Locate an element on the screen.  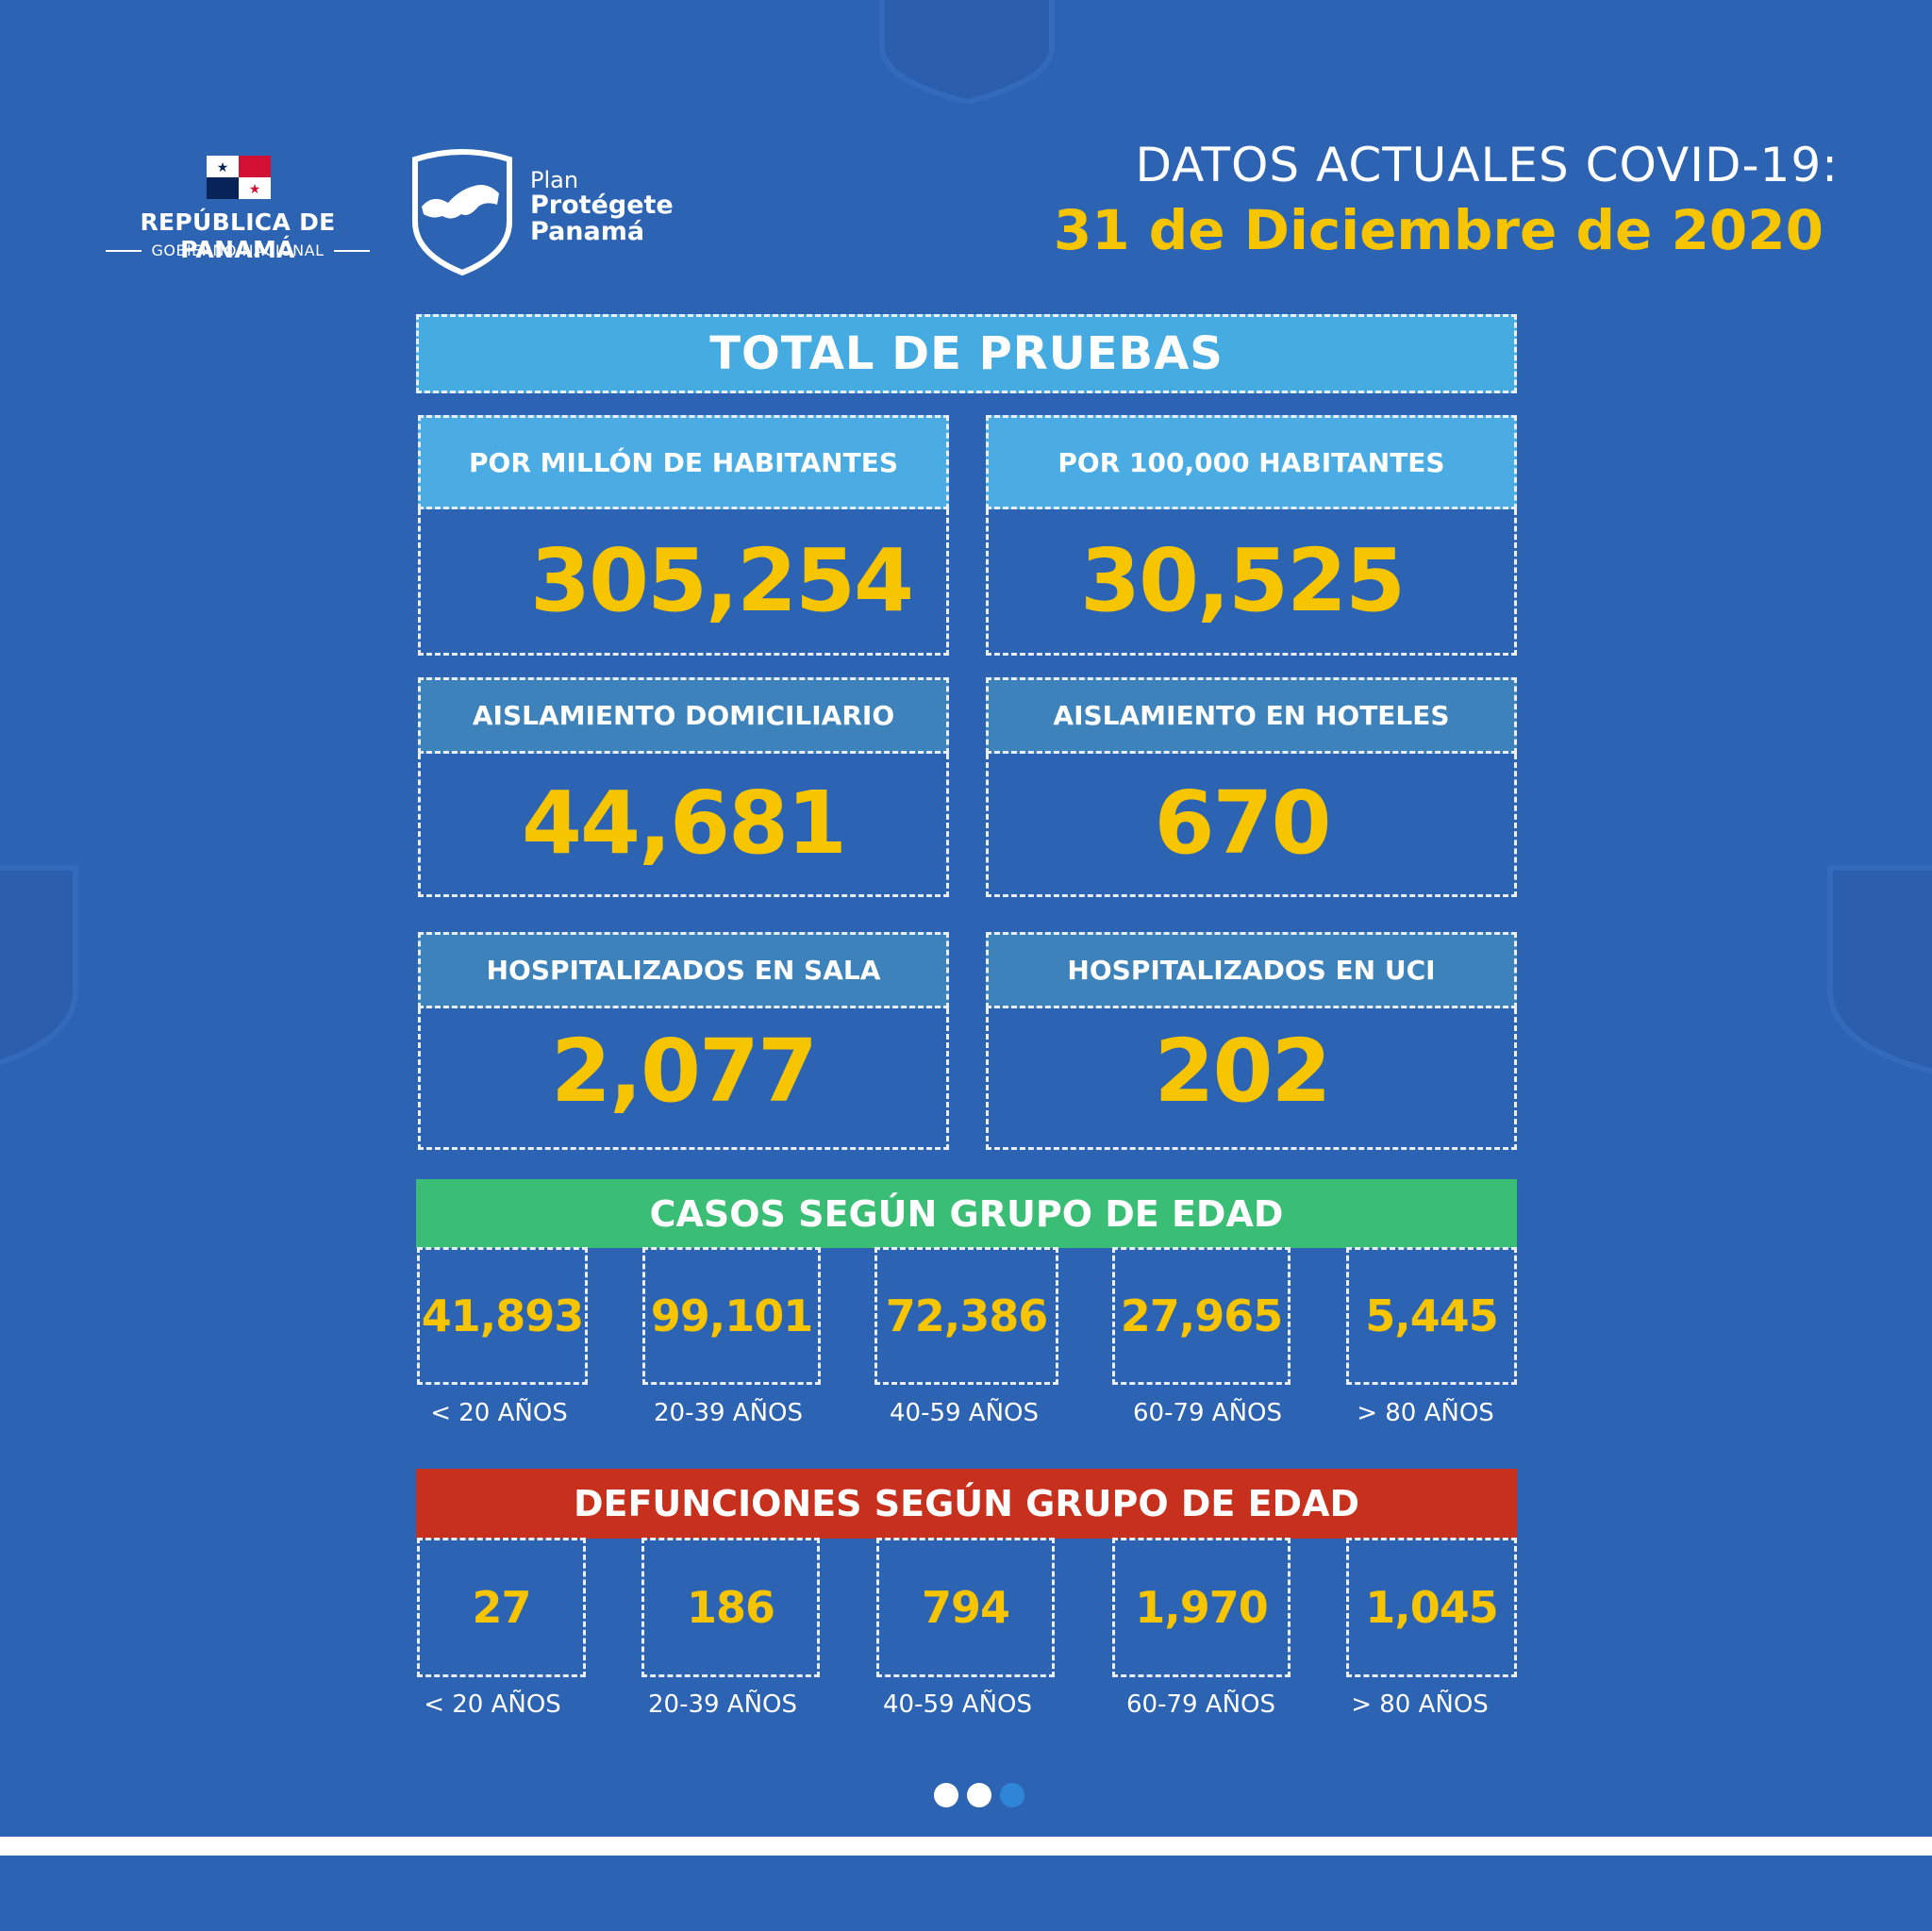
plan-name: Protégete Panamá is located at coordinates (602, 218).